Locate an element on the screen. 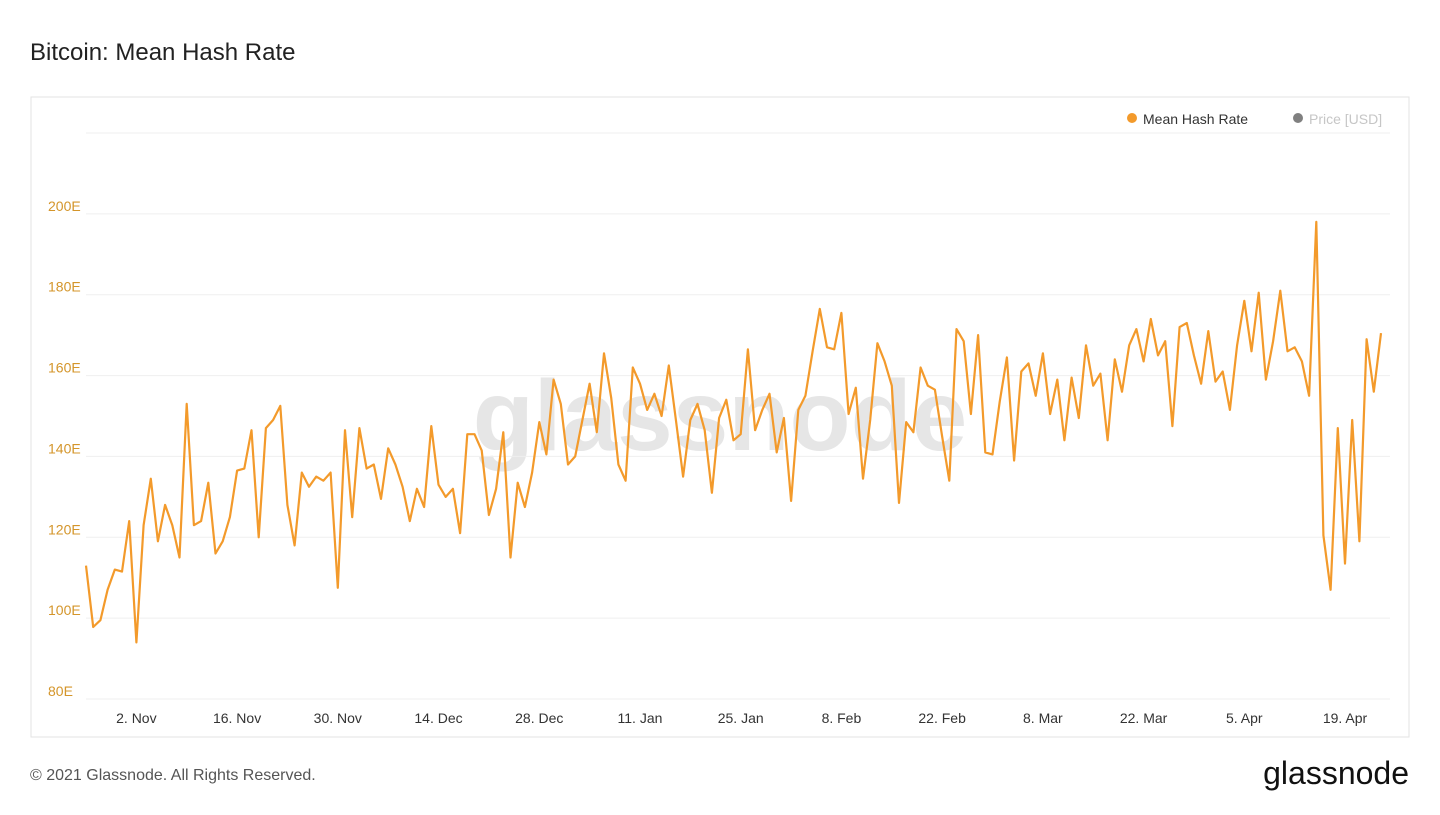  footer: © 2021 Glassnode. All Rights Reserved. is located at coordinates (173, 775).